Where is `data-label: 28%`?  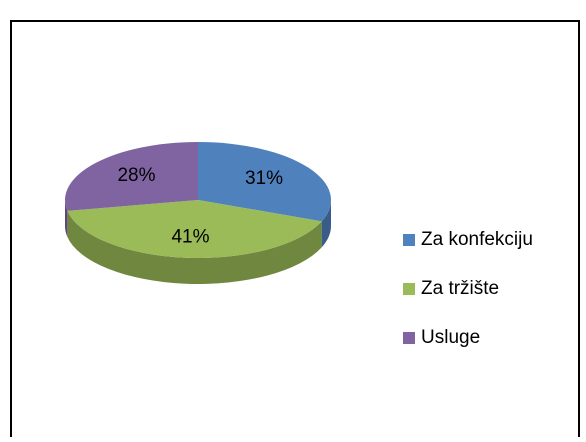
data-label: 28% is located at coordinates (136, 175).